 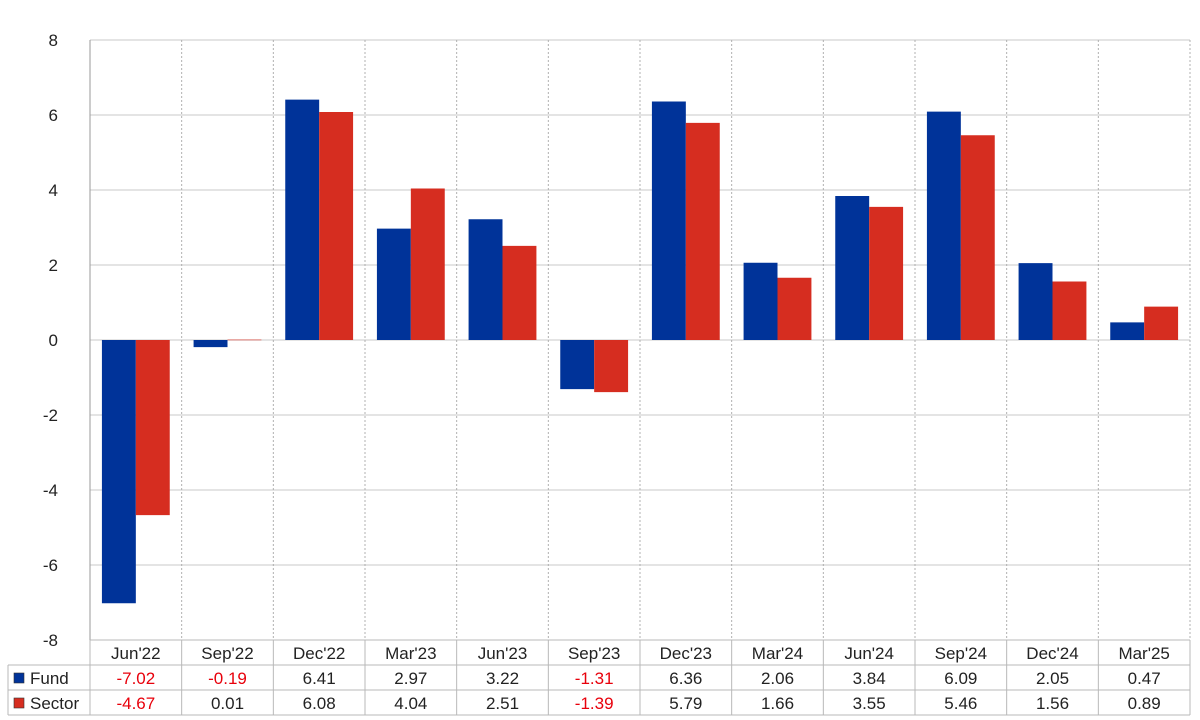 What do you see at coordinates (594, 703) in the screenshot?
I see `data-label: -1.39` at bounding box center [594, 703].